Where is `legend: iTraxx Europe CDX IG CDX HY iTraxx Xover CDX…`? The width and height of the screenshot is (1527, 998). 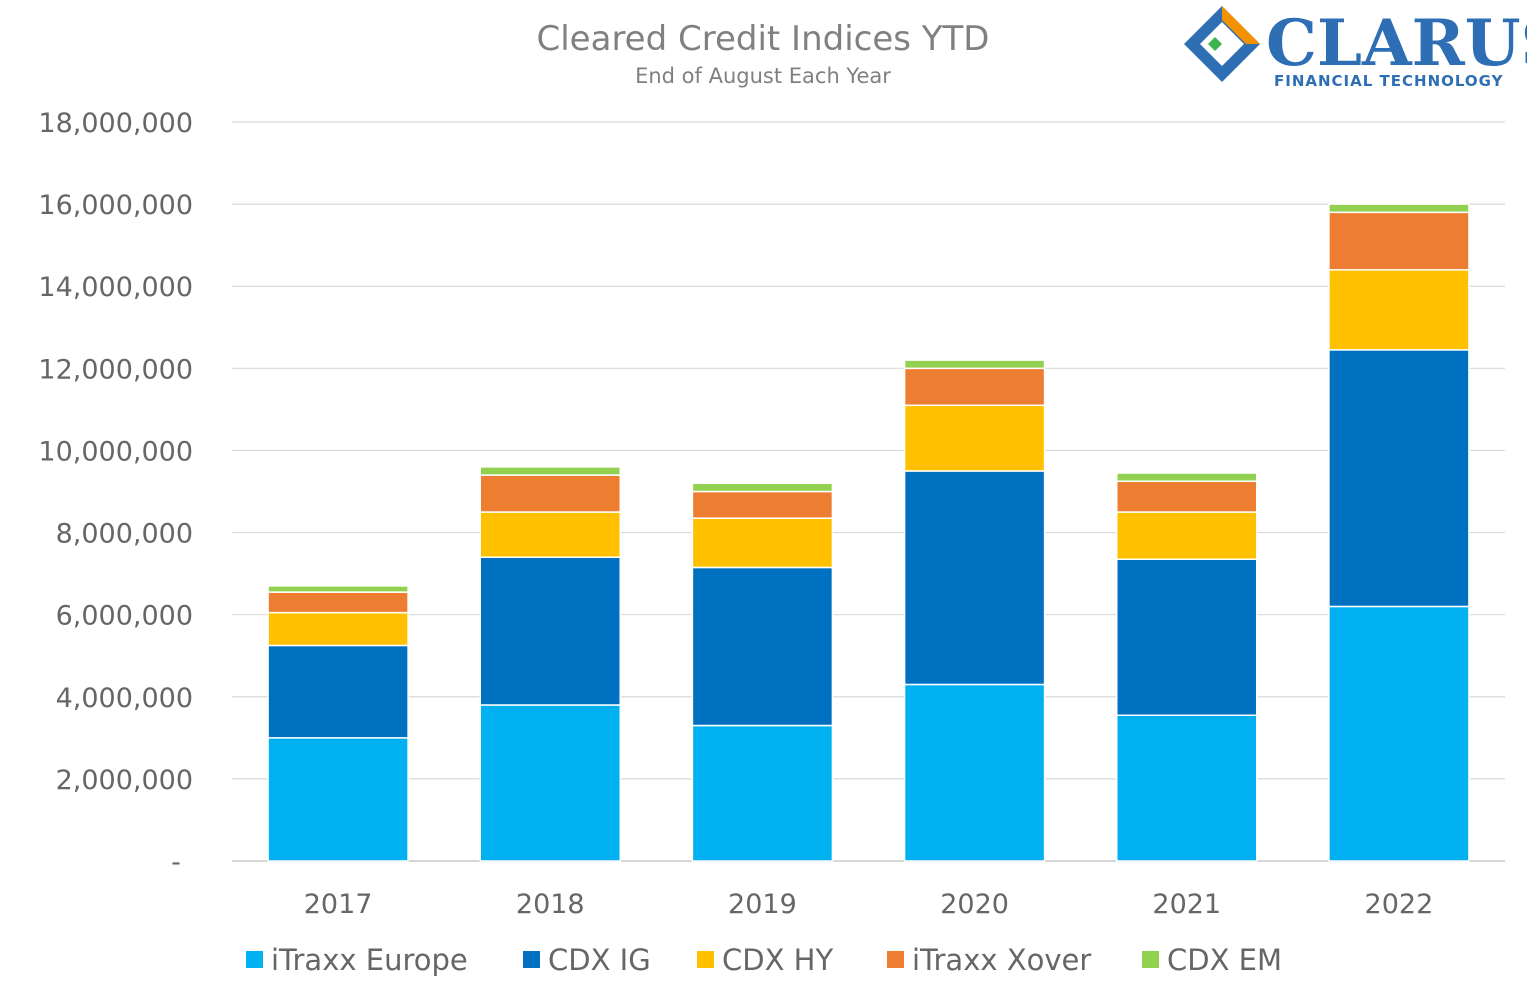 legend: iTraxx Europe CDX IG CDX HY iTraxx Xover CDX… is located at coordinates (764, 960).